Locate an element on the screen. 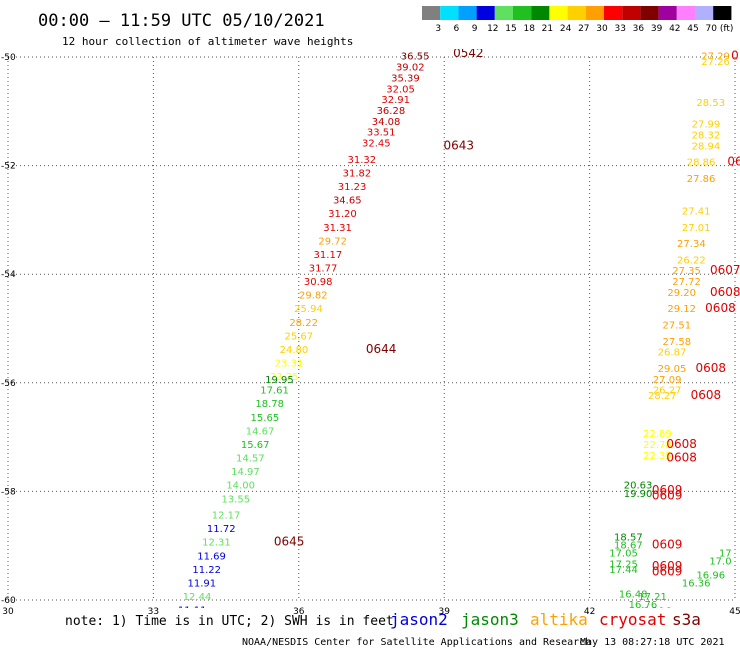 The image size is (740, 650). swh-value-label: 16.76 is located at coordinates (643, 605).